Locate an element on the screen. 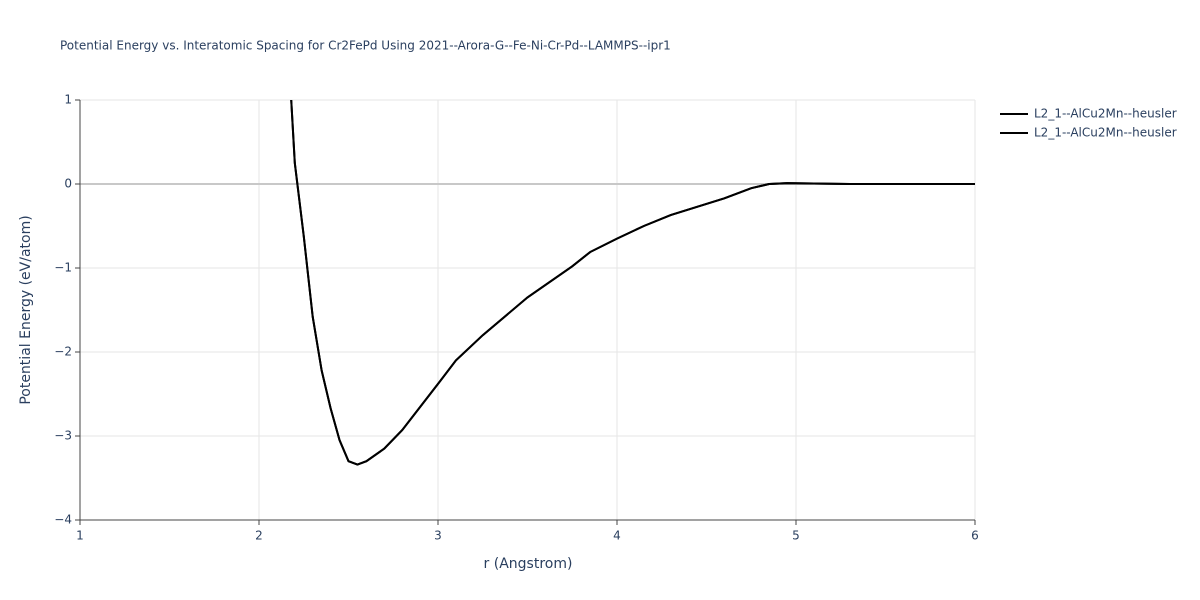  x-tick-label: 2 is located at coordinates (259, 536).